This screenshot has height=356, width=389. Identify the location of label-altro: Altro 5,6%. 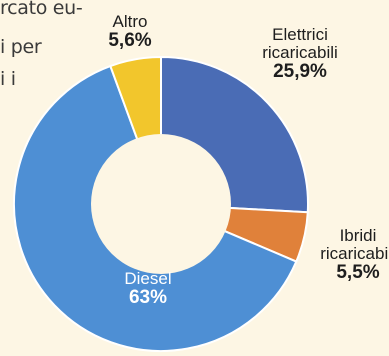
(130, 32).